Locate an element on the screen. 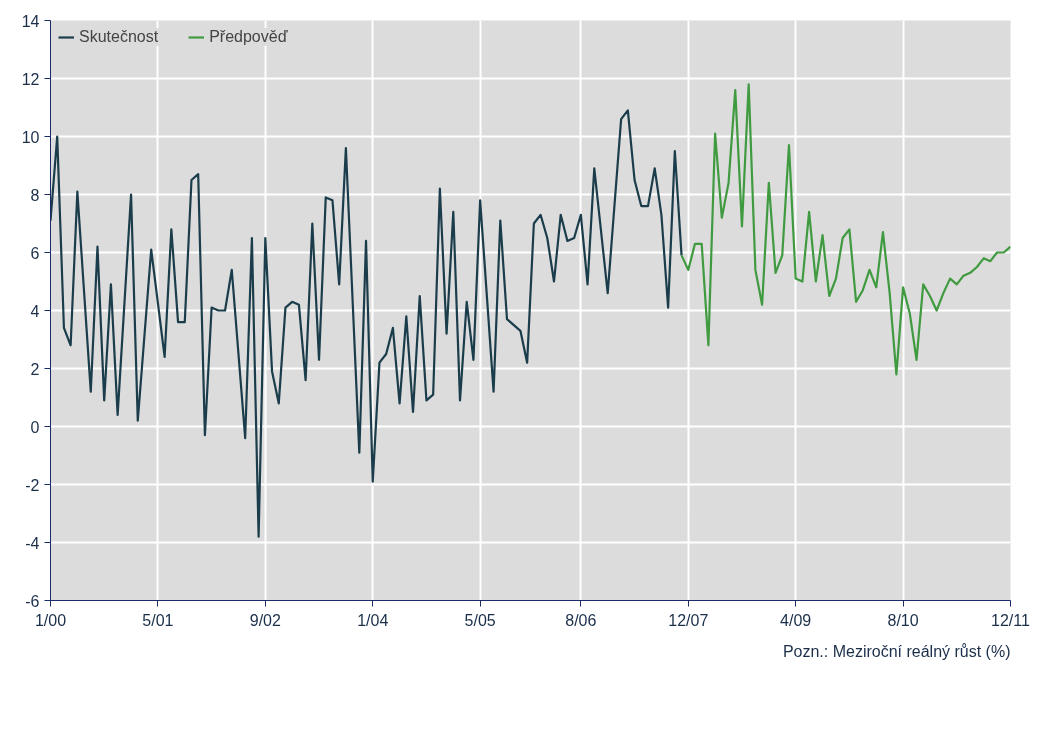  x-tick-label: 5/05 is located at coordinates (480, 620).